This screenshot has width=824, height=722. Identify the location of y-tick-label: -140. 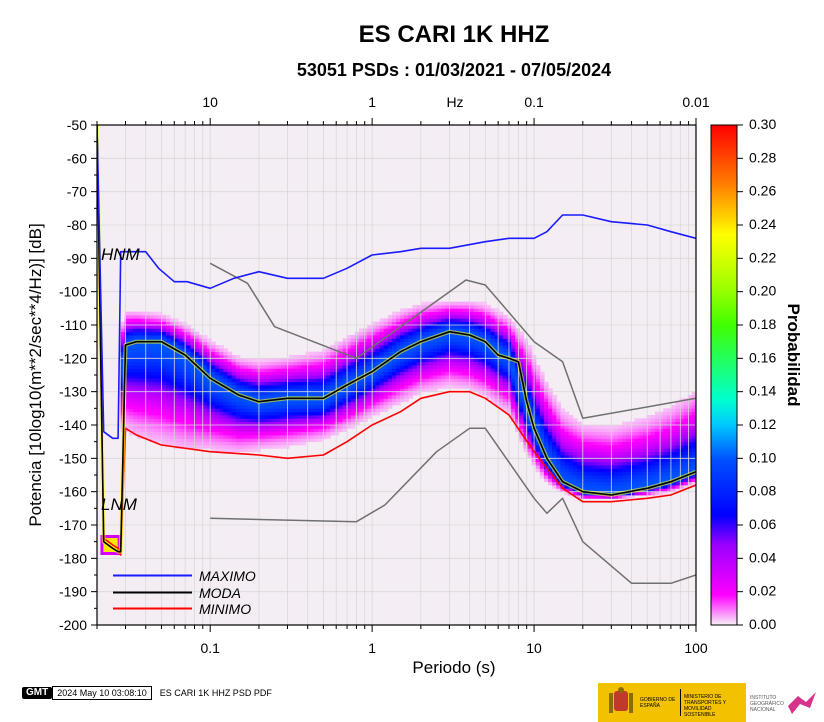
(73, 425).